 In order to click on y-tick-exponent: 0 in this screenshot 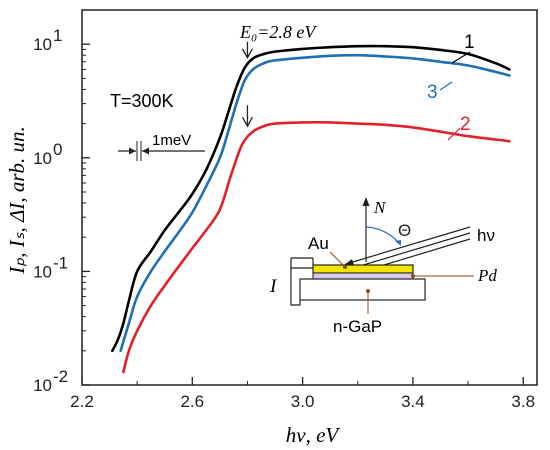, I will do `click(57, 149)`.